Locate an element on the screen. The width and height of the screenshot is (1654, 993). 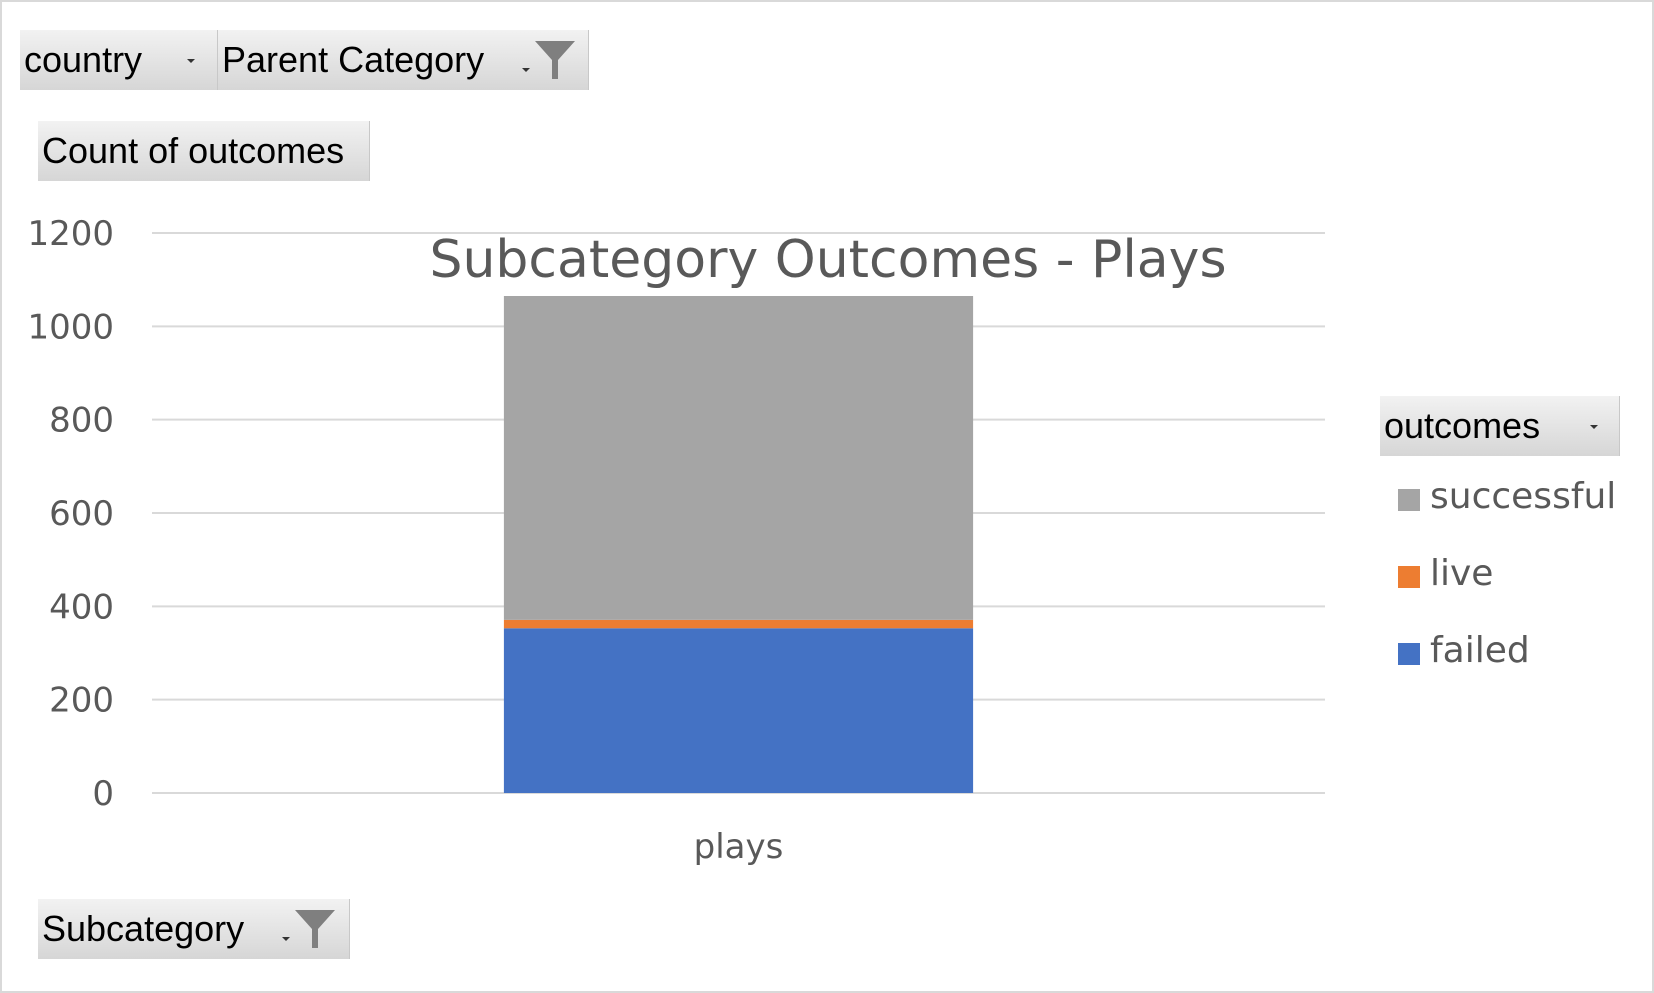
bar-segment-failed is located at coordinates (738, 710).